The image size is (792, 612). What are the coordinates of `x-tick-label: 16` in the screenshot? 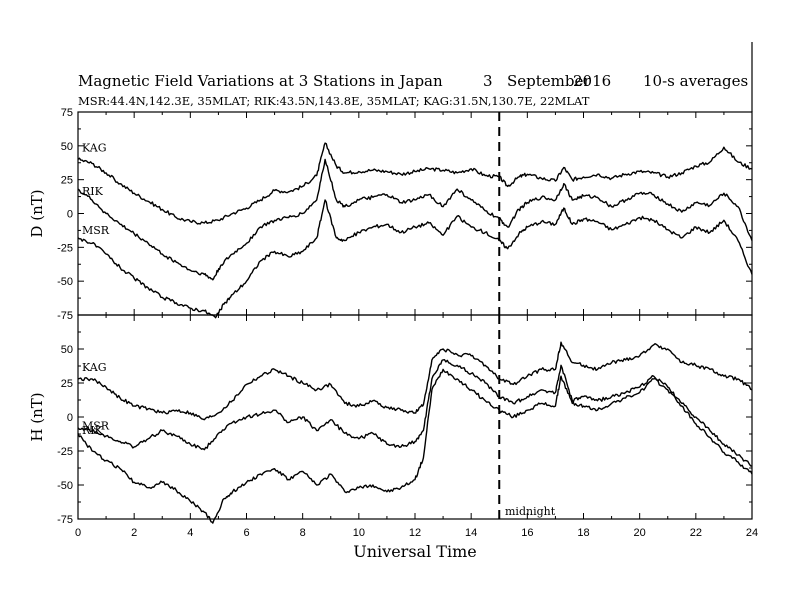 It's located at (527, 533).